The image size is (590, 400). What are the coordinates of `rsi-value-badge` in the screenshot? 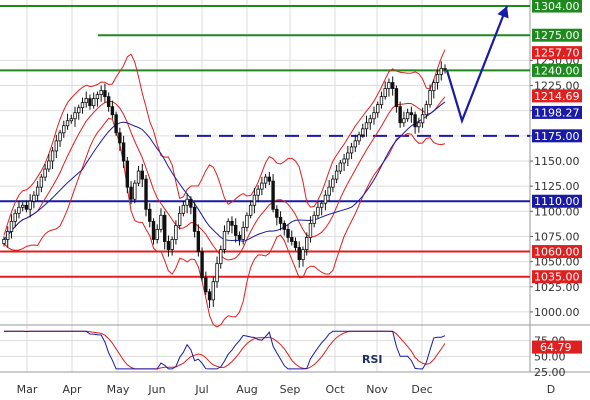 It's located at (557, 347).